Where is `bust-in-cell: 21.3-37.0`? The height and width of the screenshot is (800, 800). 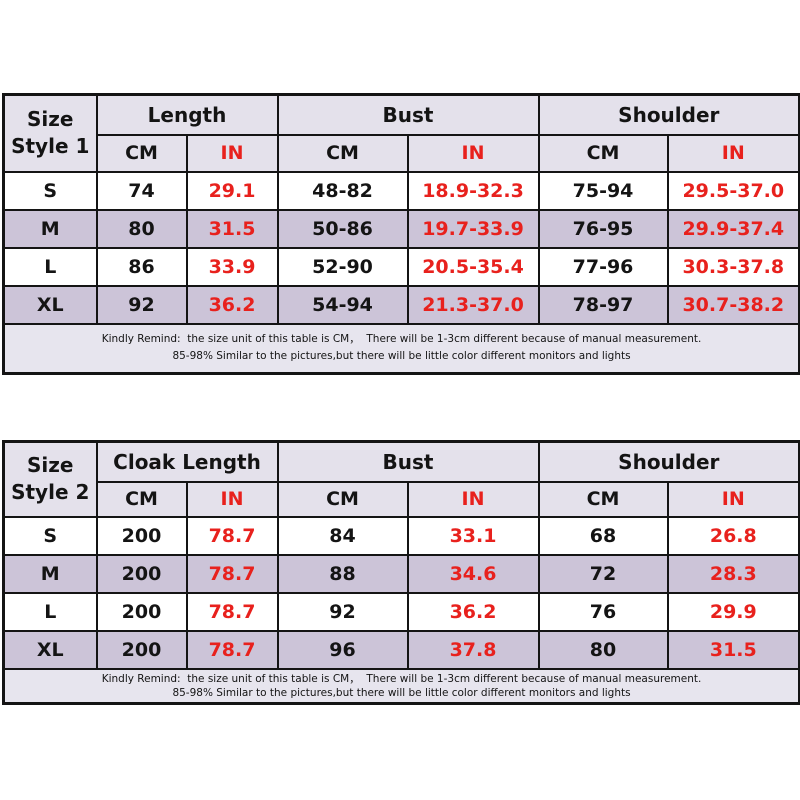
bust-in-cell: 21.3-37.0 is located at coordinates (473, 304).